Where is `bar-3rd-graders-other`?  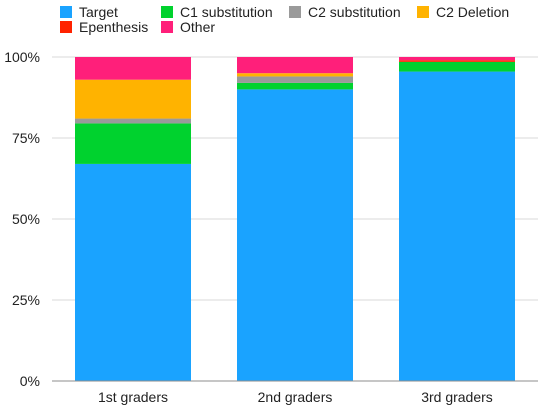
bar-3rd-graders-other is located at coordinates (457, 59).